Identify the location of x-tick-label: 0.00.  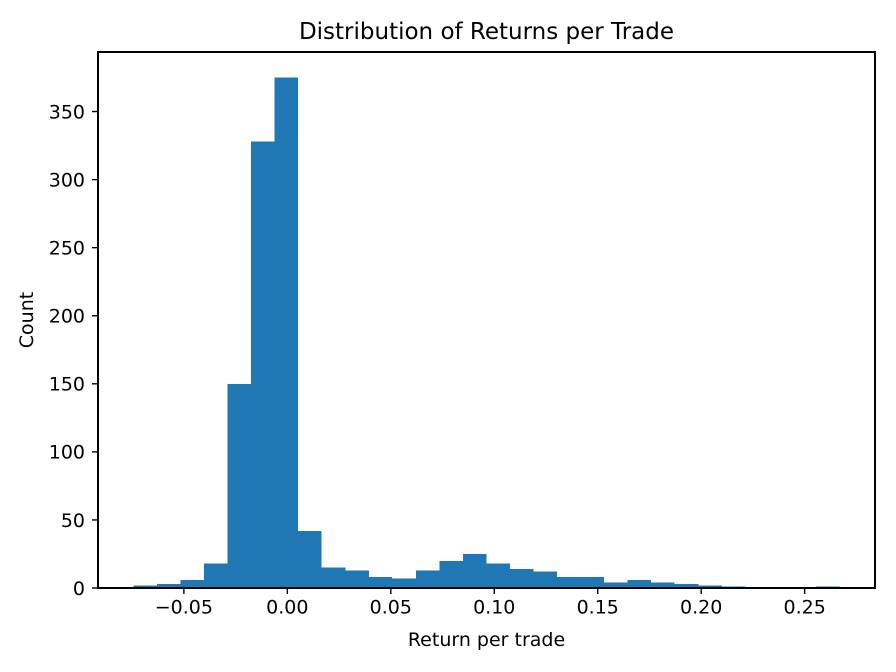
(287, 608).